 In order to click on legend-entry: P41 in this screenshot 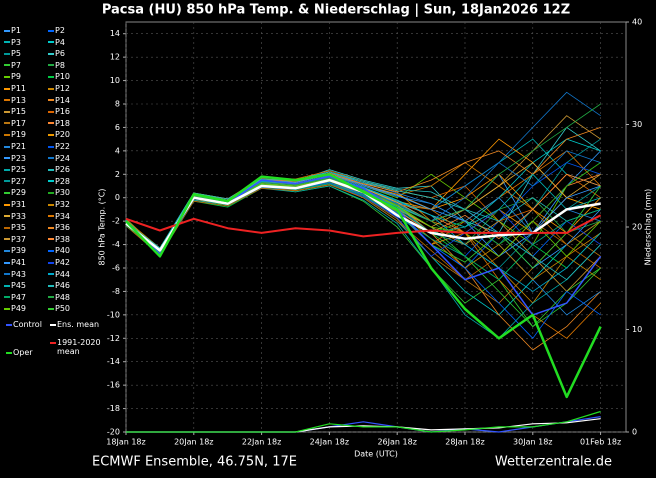, I will do `click(15, 262)`.